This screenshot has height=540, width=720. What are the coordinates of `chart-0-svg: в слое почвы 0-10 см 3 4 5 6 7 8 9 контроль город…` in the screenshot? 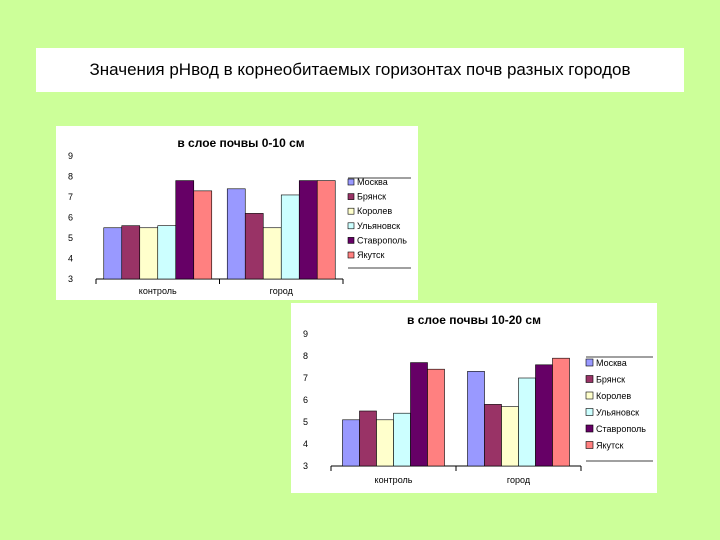 It's located at (239, 216).